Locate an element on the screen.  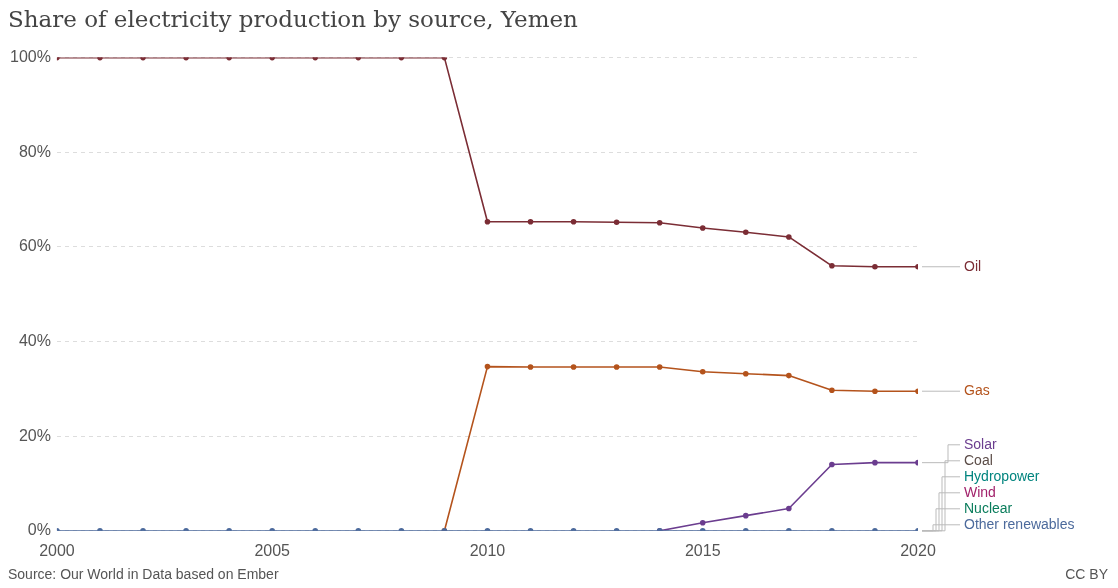
y-tick-label: 40% is located at coordinates (34, 340).